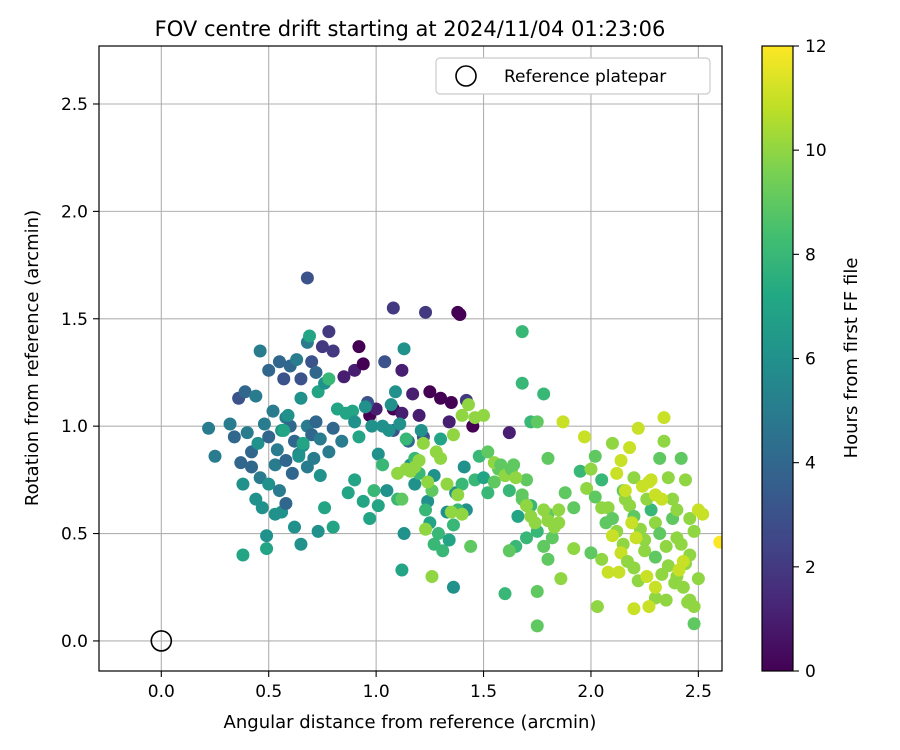 The height and width of the screenshot is (750, 900). I want to click on colorbar-tick-label: 0, so click(810, 672).